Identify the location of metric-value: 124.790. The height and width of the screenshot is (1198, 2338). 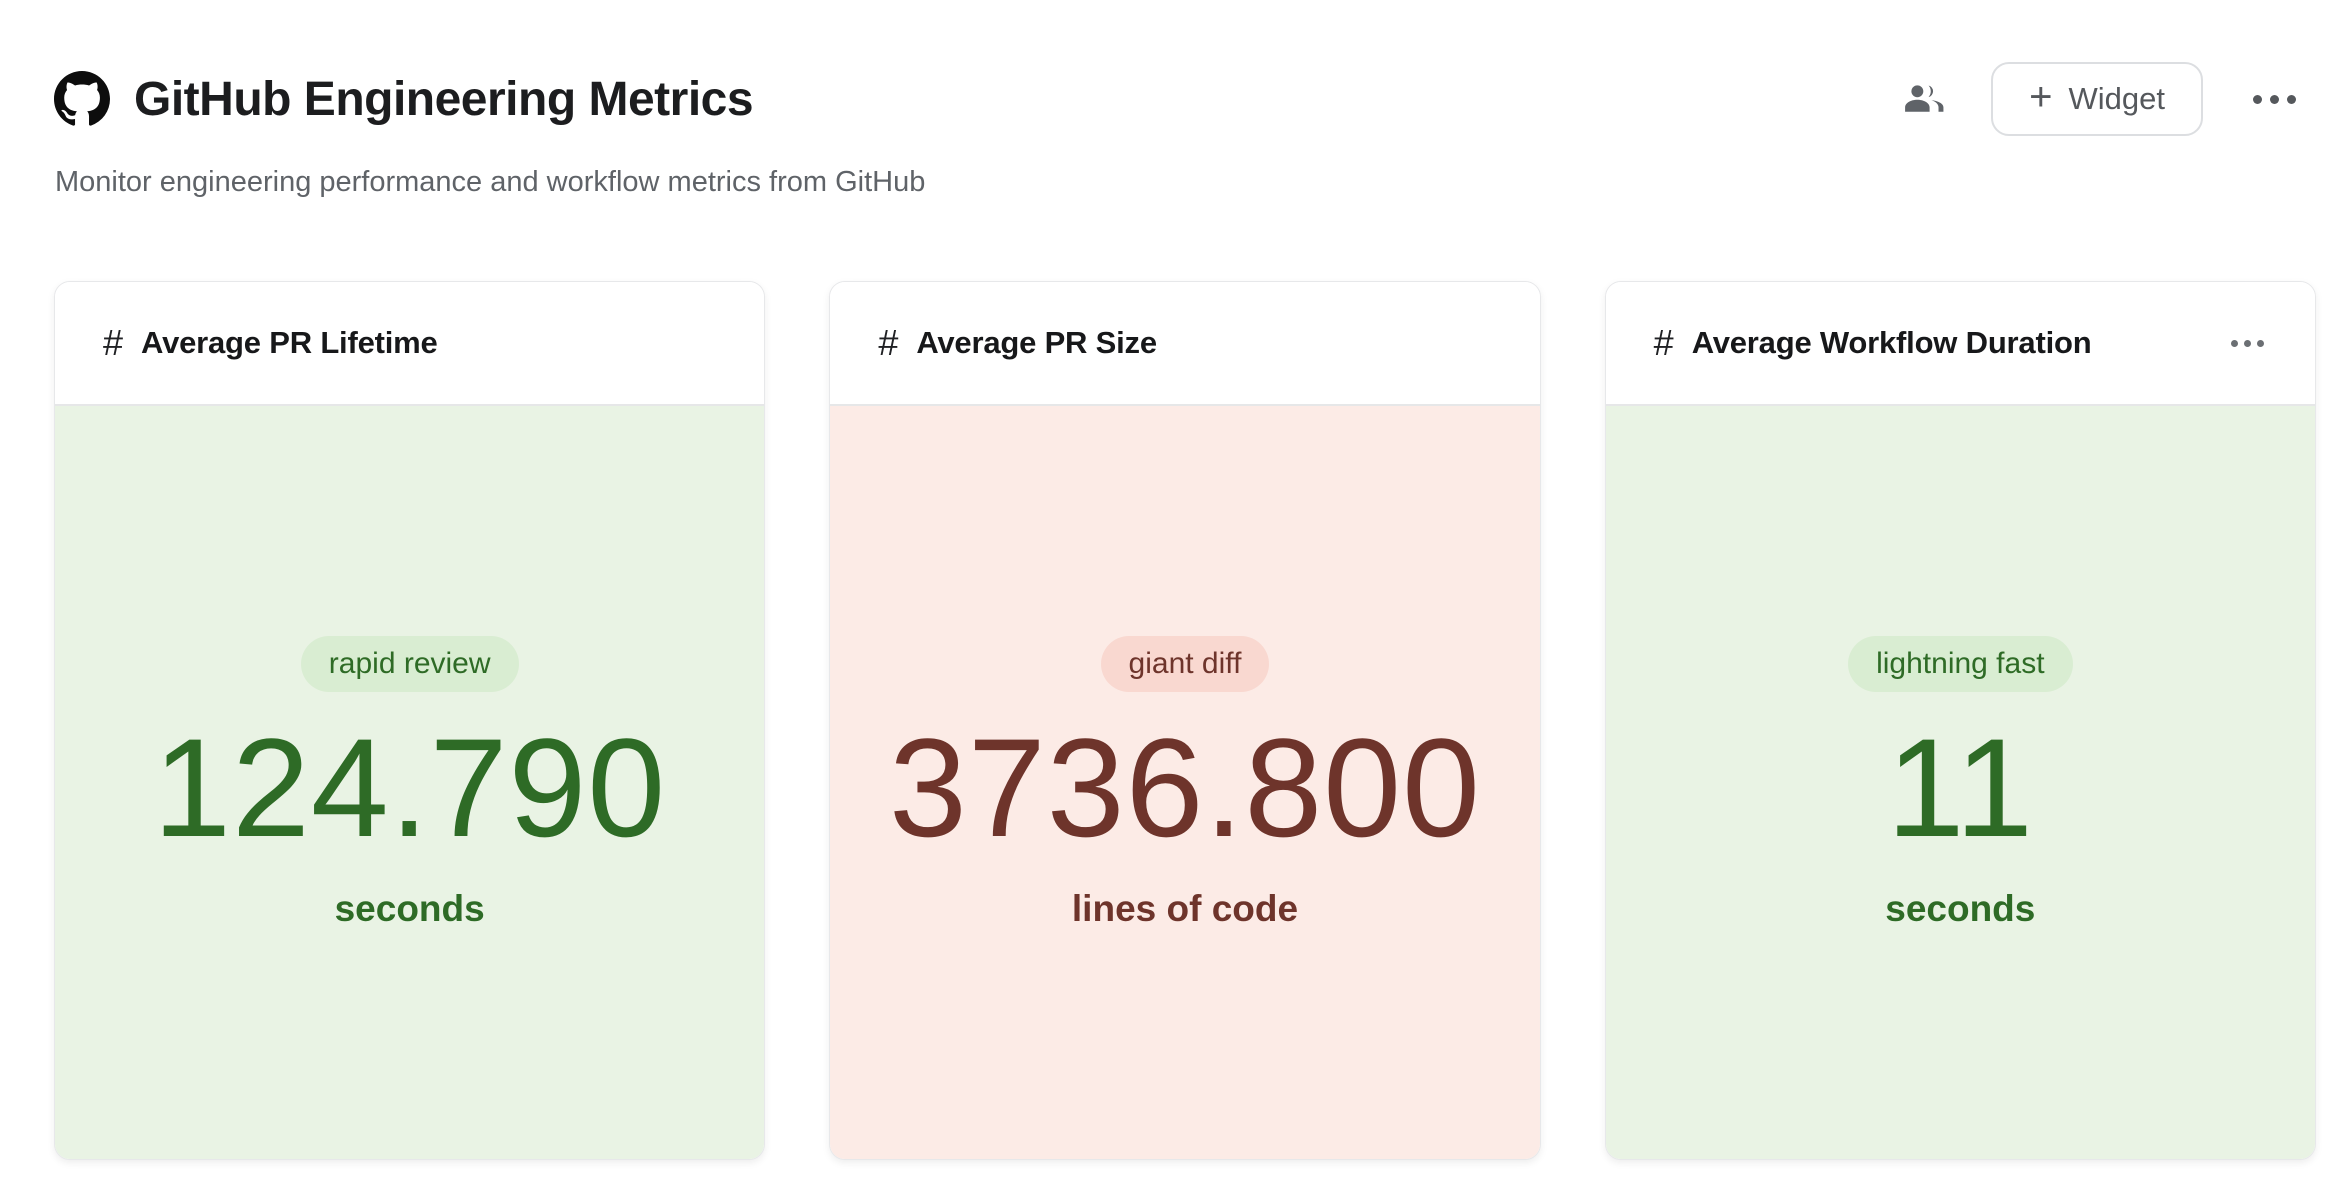
(410, 787).